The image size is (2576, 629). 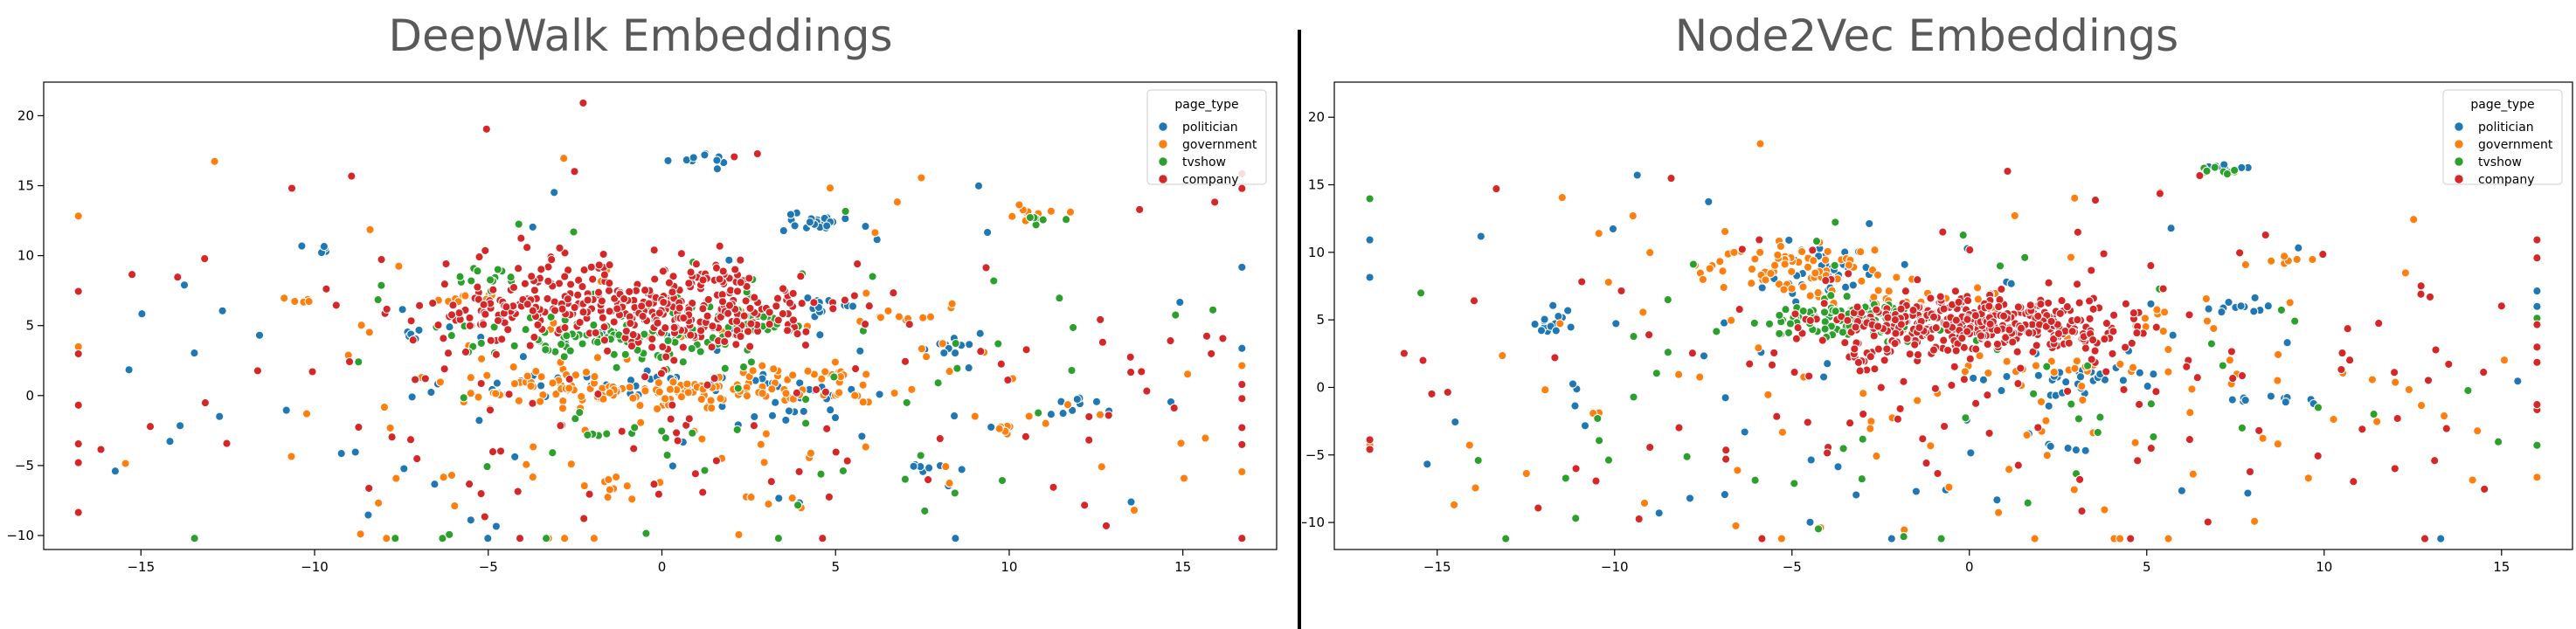 I want to click on y-tick-label: 15, so click(x=1316, y=185).